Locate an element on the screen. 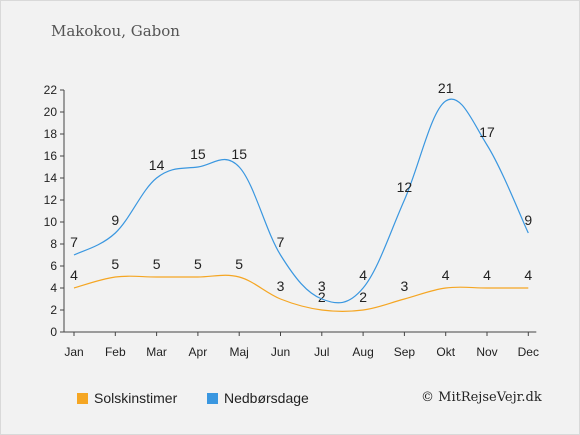 The width and height of the screenshot is (580, 435). data-label-sunshine-Jul: 2 is located at coordinates (322, 297).